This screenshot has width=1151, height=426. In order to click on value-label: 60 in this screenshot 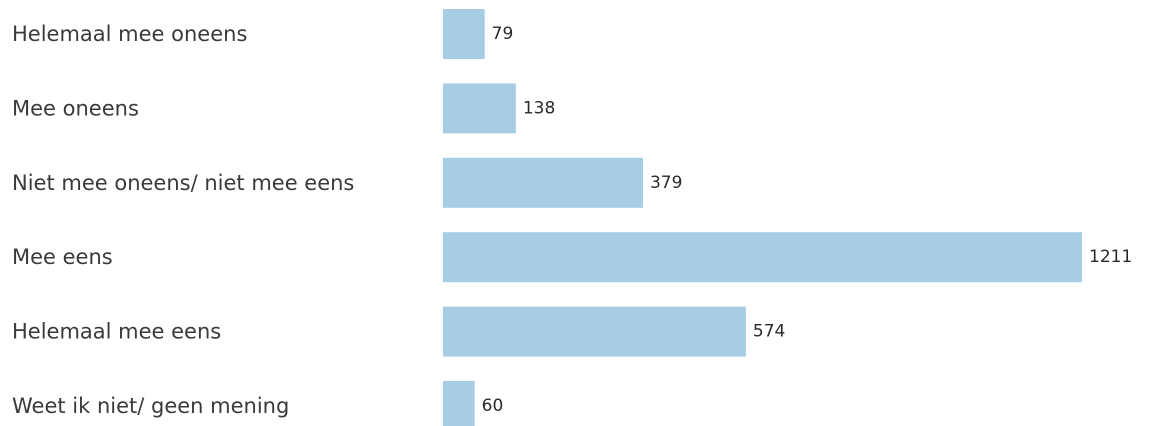, I will do `click(493, 406)`.